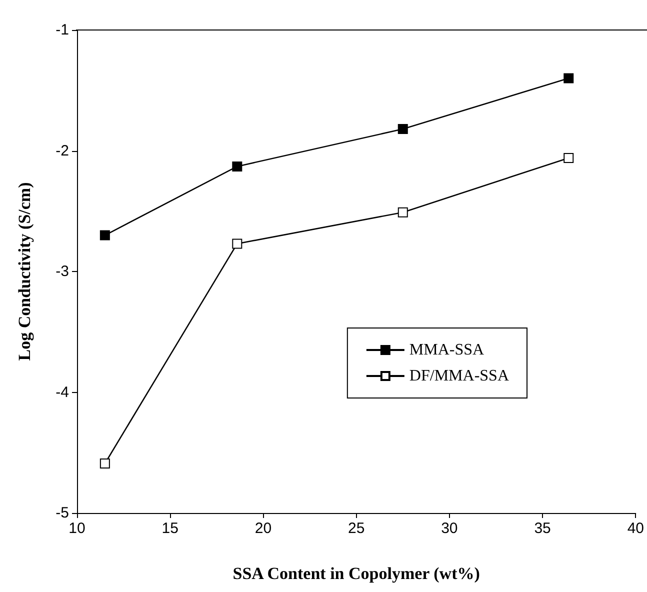 The height and width of the screenshot is (592, 647). I want to click on legend-label: DF/MMA-SSA, so click(459, 376).